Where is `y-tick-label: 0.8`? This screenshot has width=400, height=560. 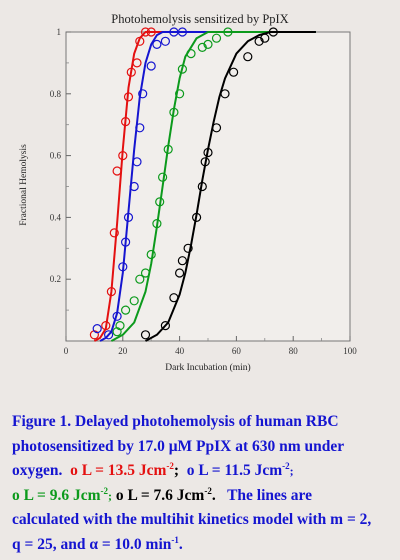
y-tick-label: 0.8 is located at coordinates (56, 94).